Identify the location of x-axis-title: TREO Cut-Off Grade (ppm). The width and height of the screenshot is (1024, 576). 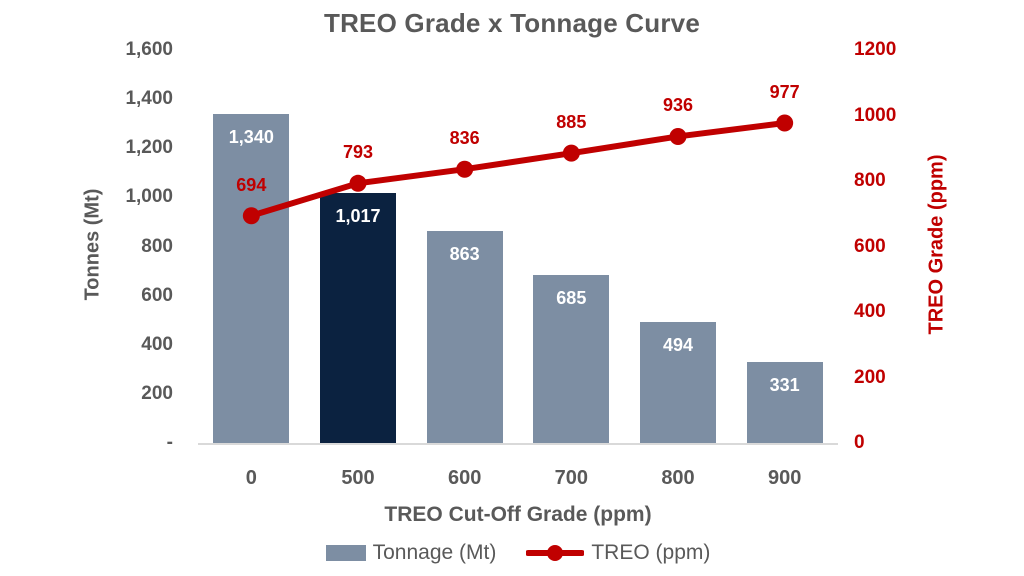
(518, 514).